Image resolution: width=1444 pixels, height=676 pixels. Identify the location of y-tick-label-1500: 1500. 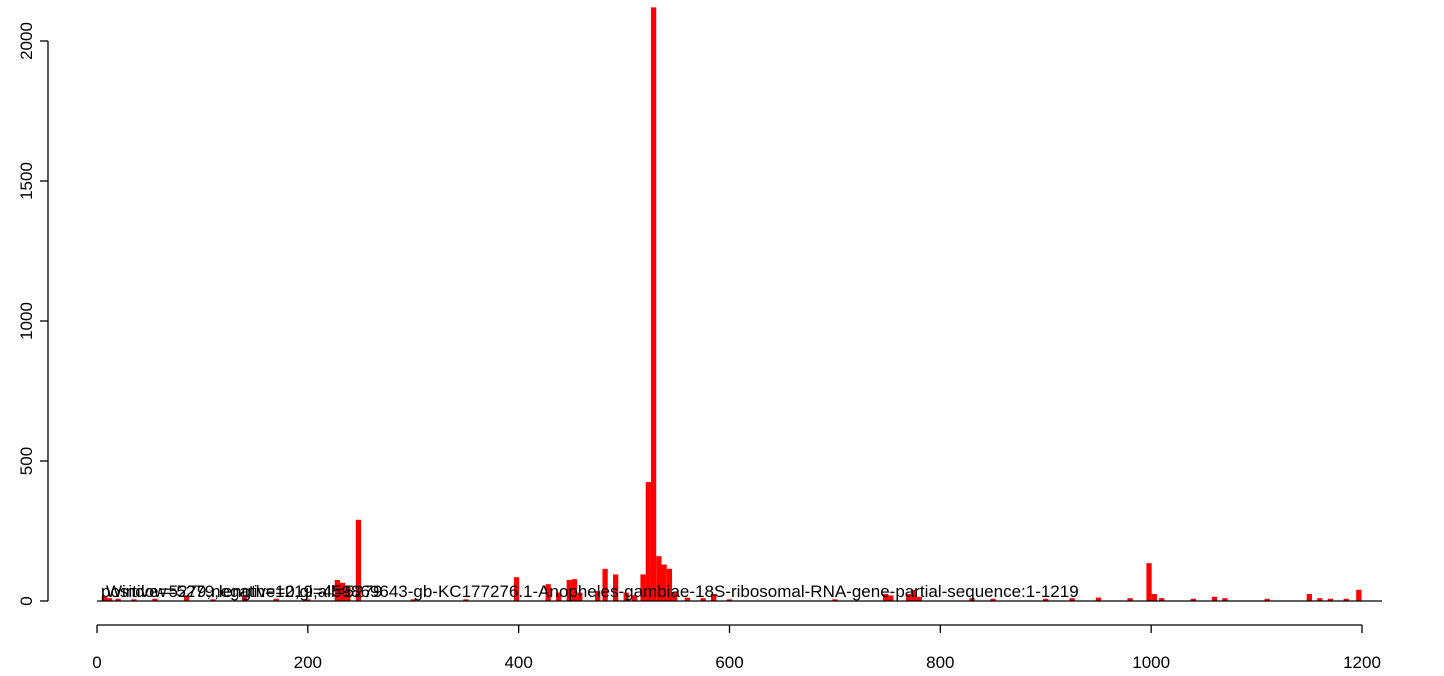
(26, 181).